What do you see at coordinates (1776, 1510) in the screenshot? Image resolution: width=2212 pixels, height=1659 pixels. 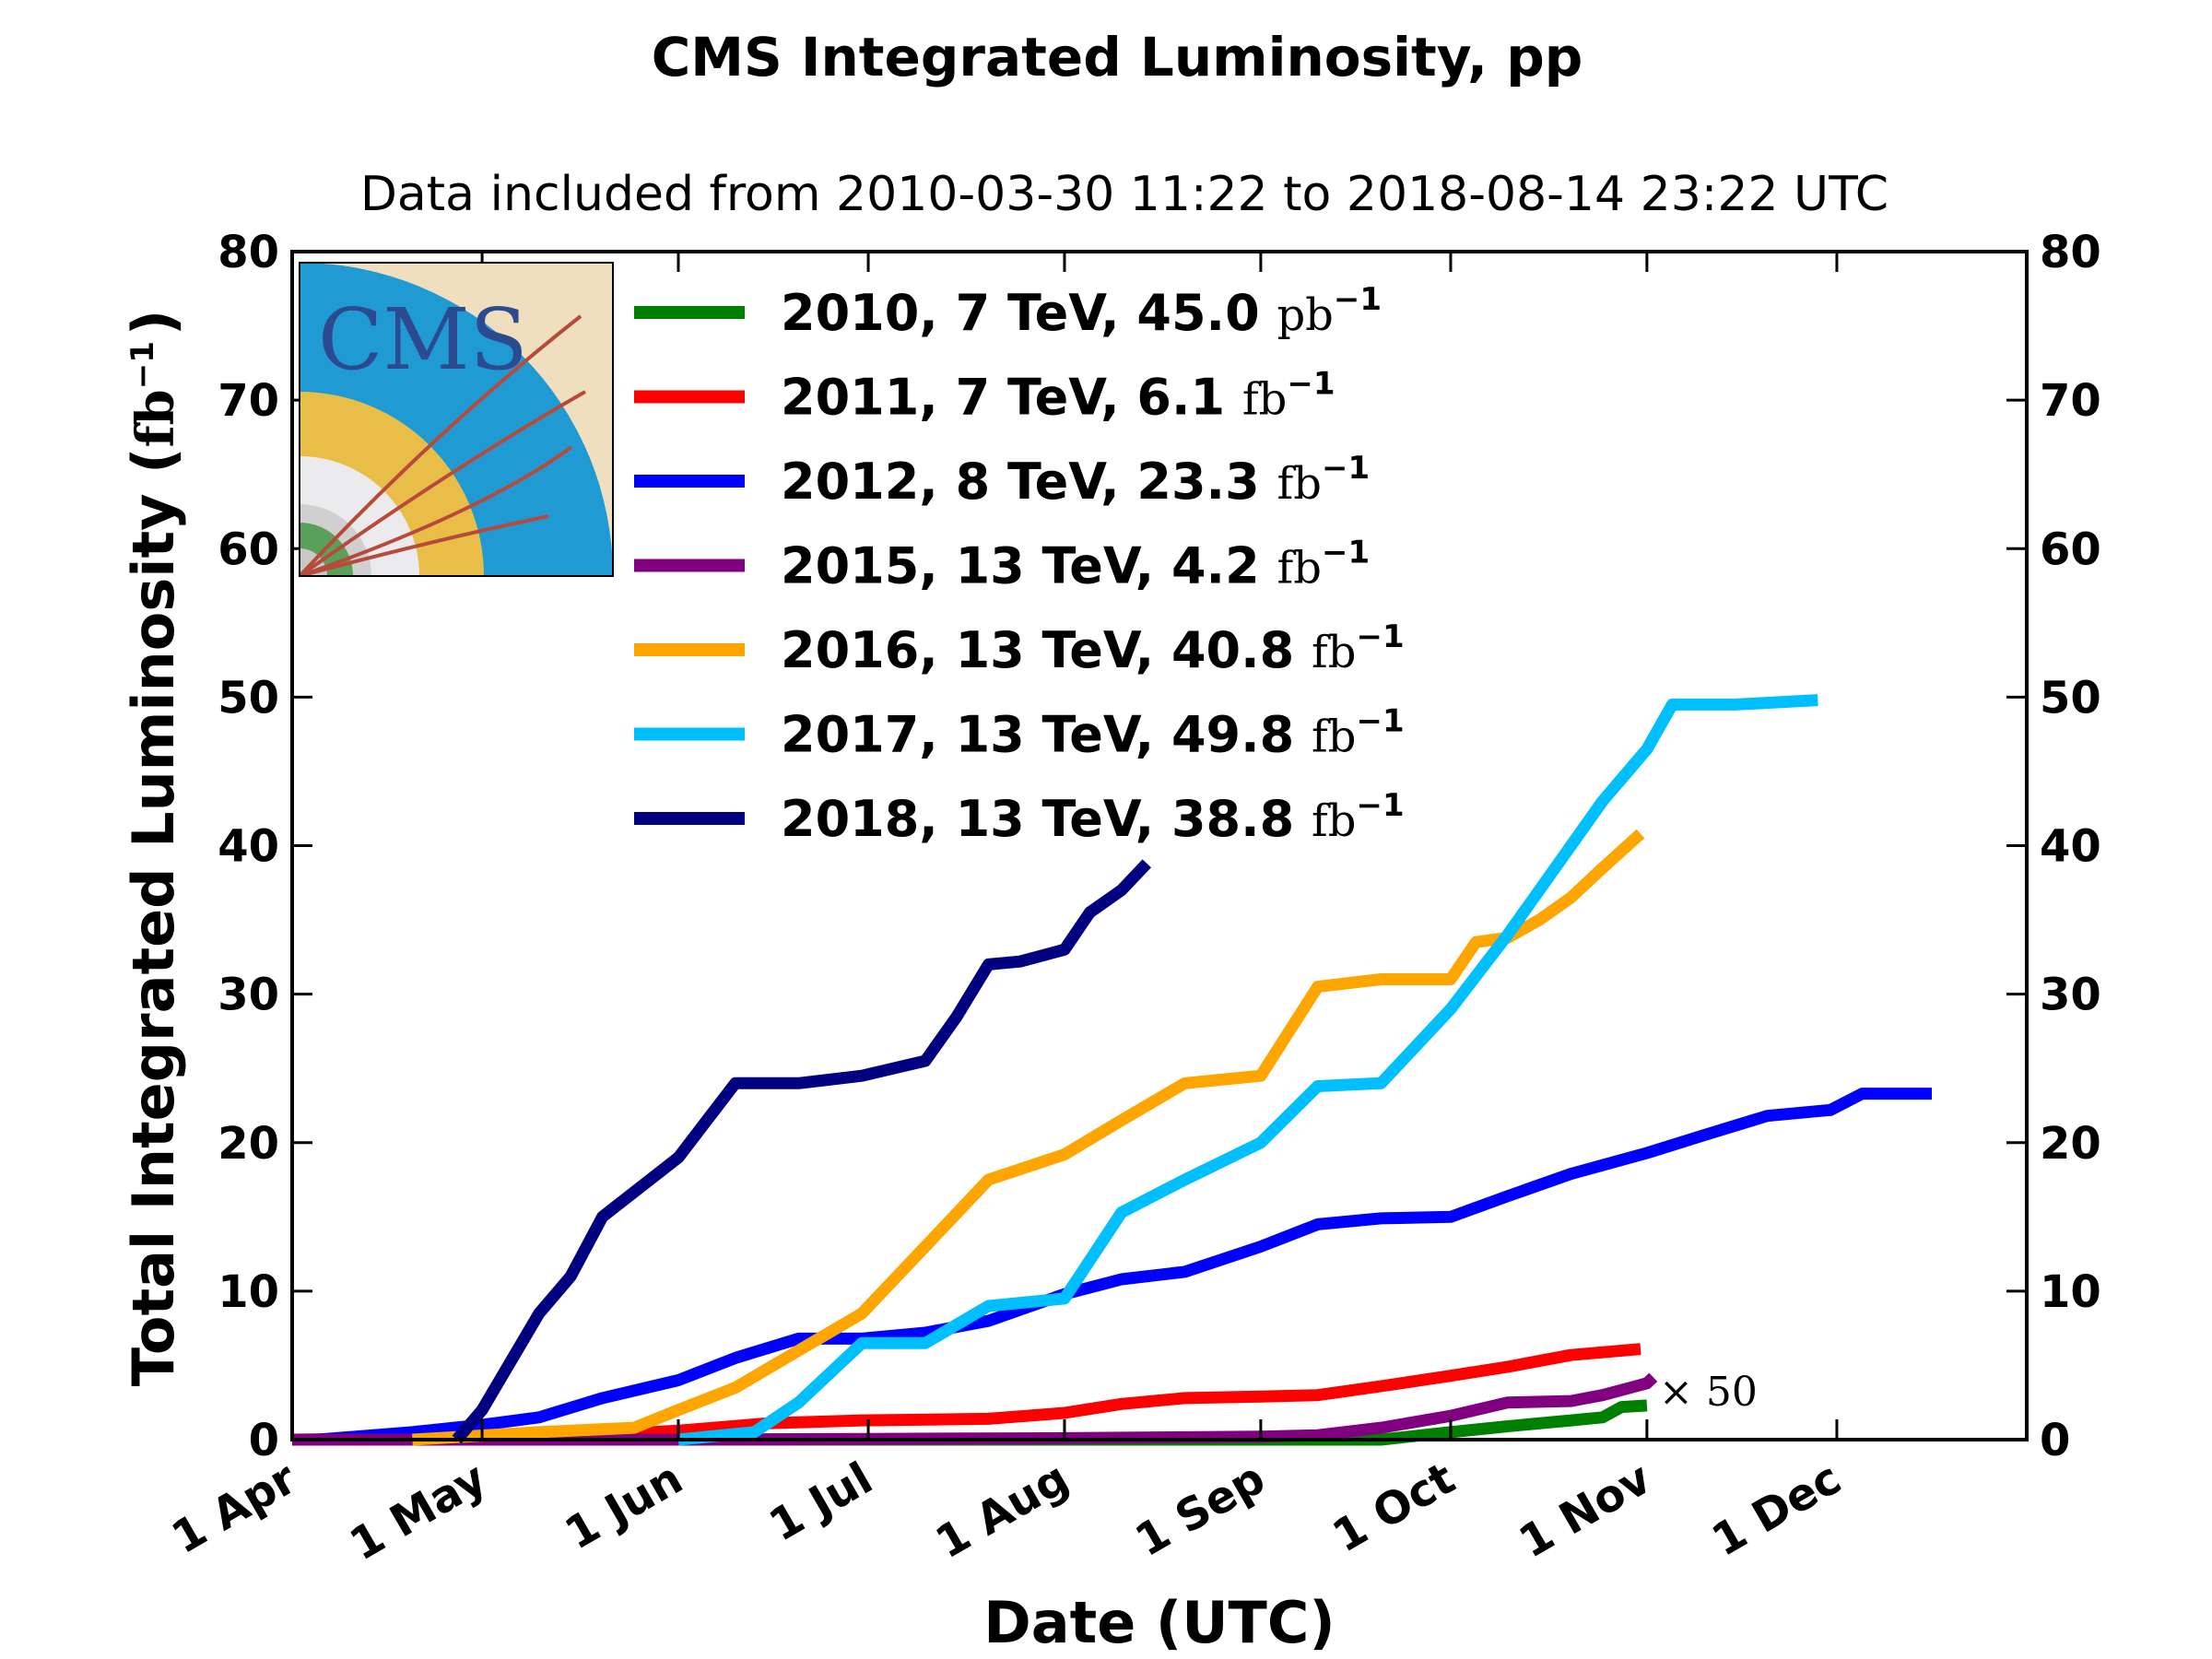 I see `x-tick-label: 1 Dec` at bounding box center [1776, 1510].